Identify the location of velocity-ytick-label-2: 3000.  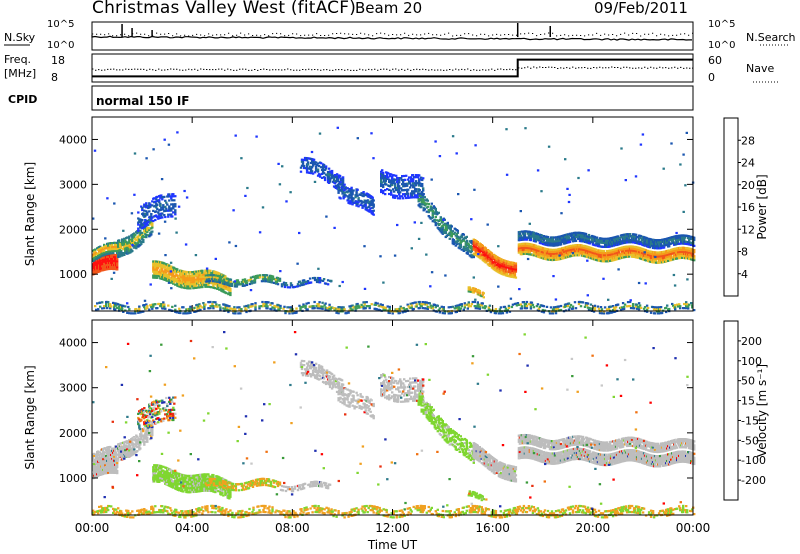
(73, 388).